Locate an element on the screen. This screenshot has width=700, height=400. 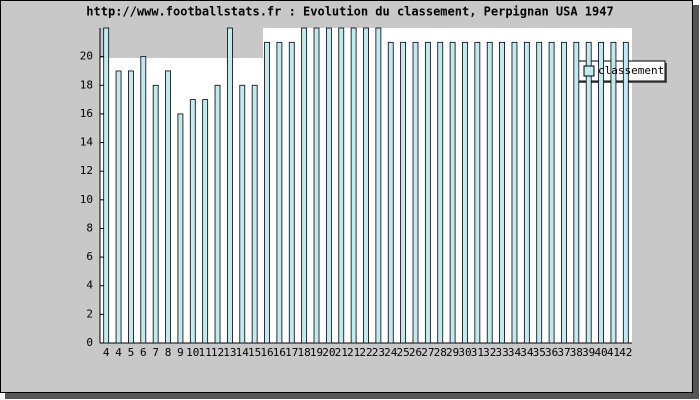
legend-label: classement is located at coordinates (631, 70).